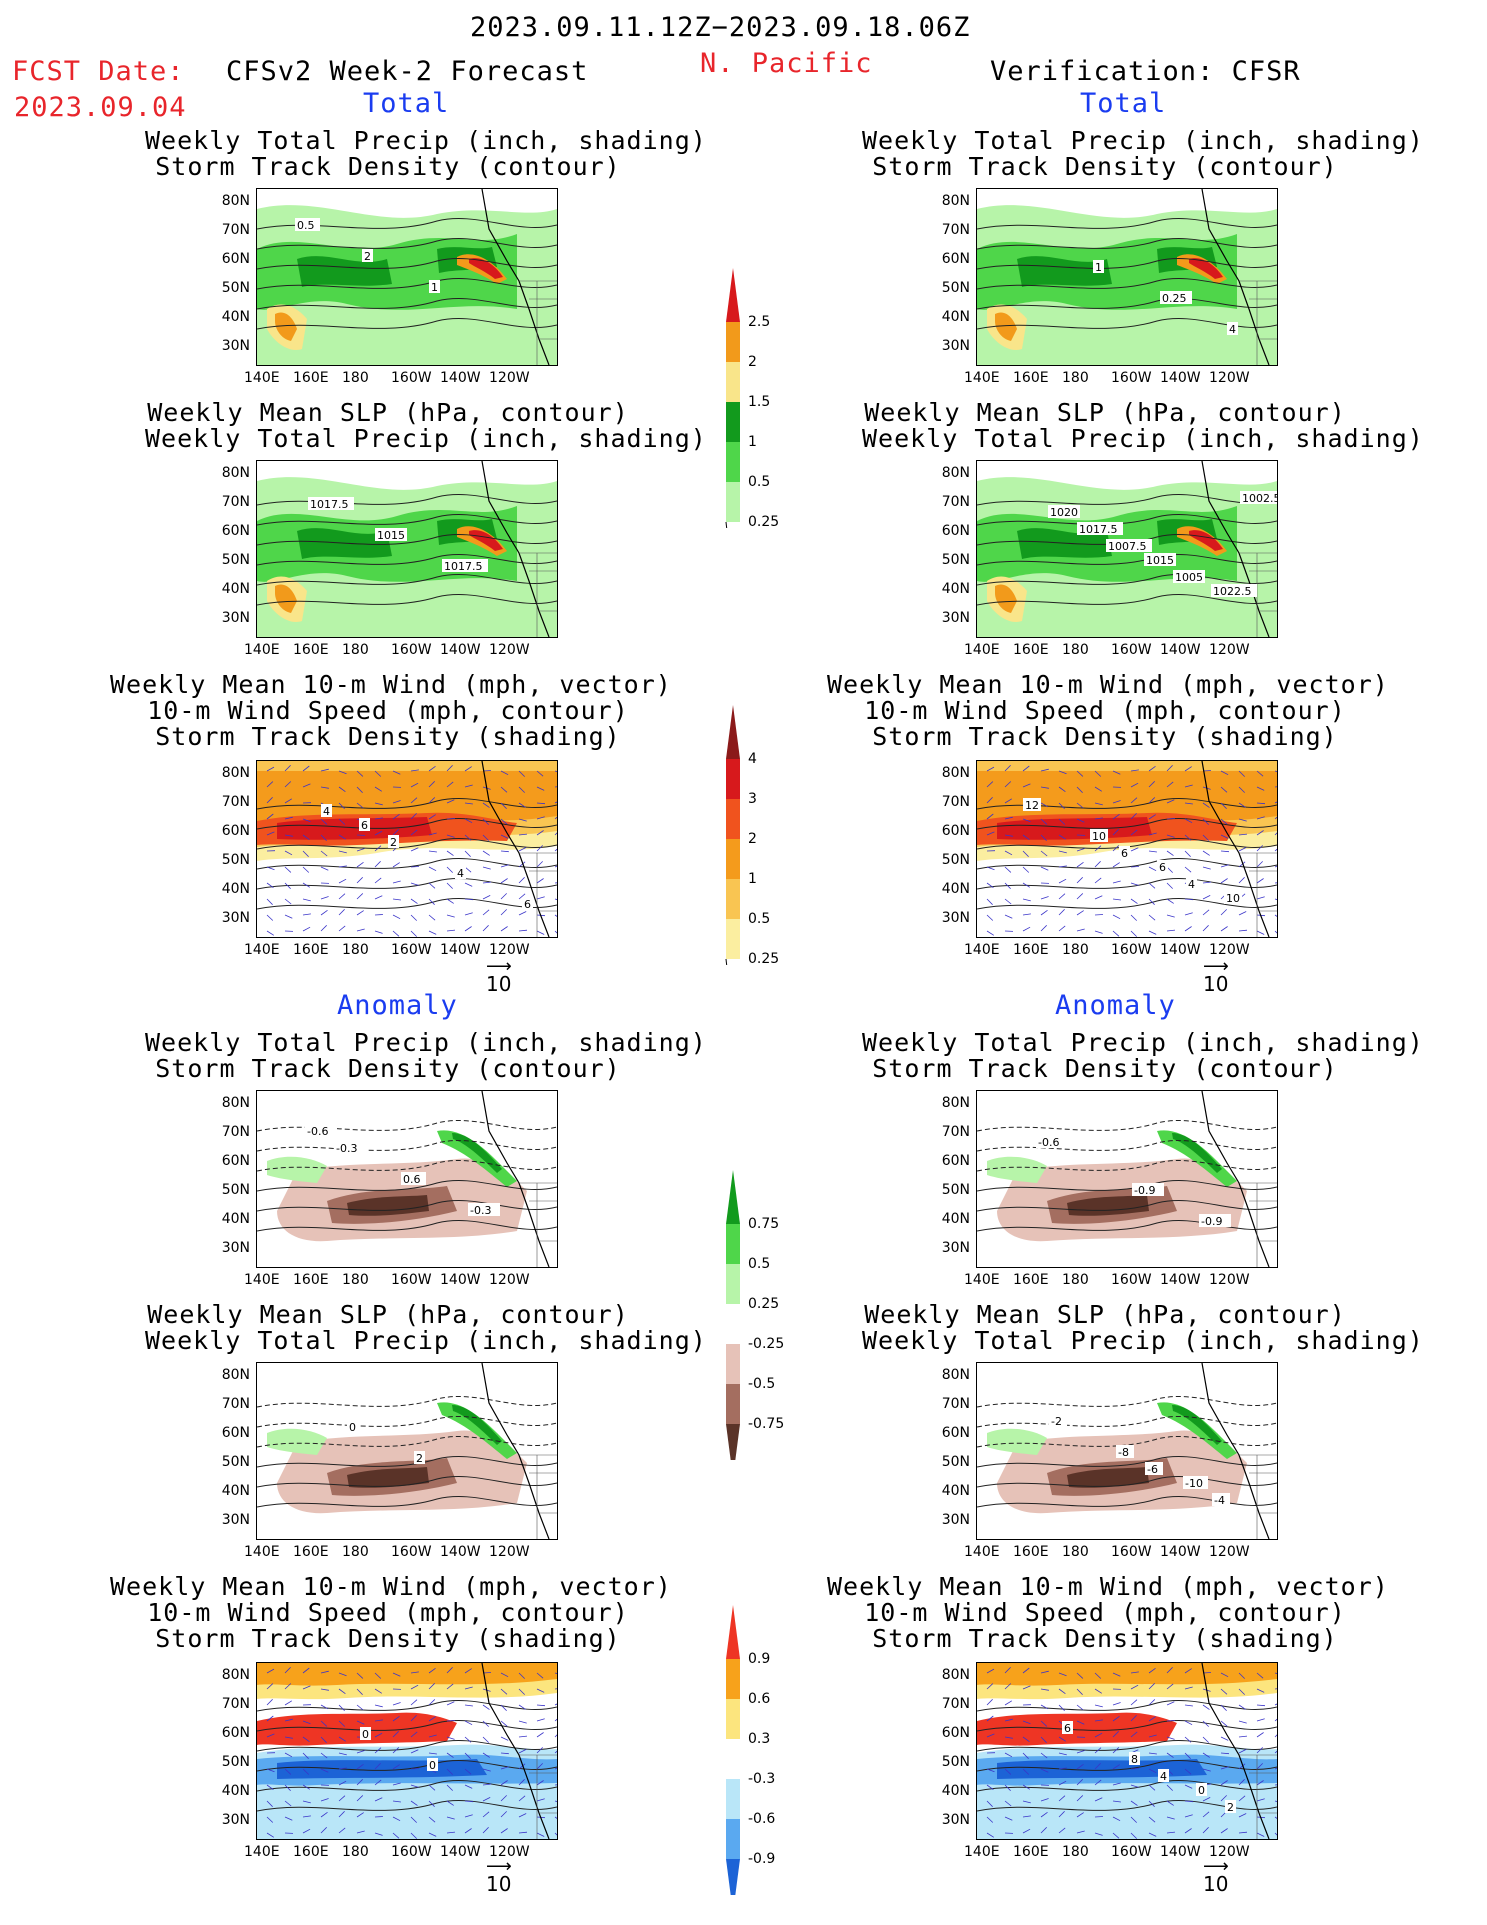  I want to click on colorbar-swatch, so click(733, 1719).